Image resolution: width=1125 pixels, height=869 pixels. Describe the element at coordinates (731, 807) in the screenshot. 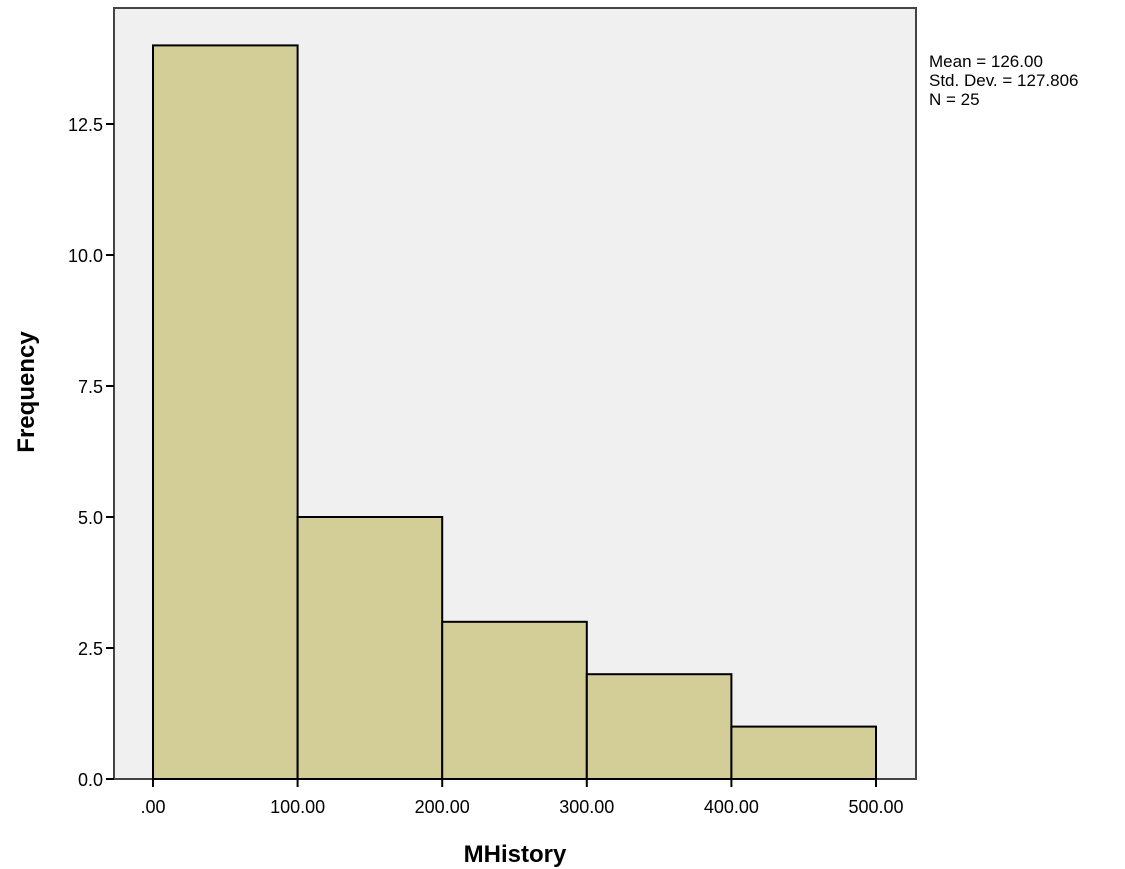

I see `x-tick-label: 400.00` at that location.